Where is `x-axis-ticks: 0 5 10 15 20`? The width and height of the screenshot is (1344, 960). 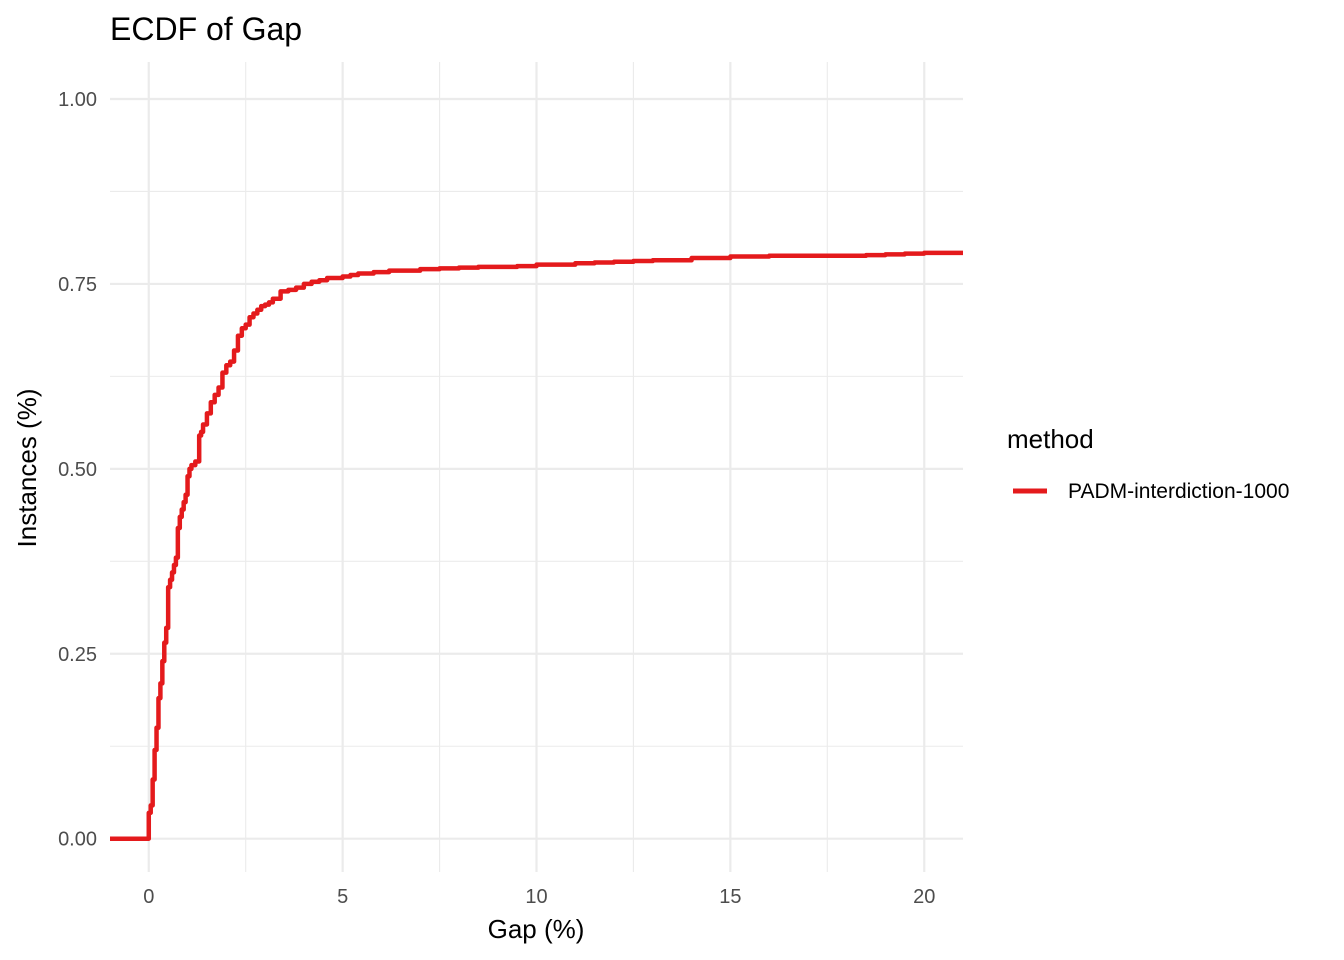
x-axis-ticks: 0 5 10 15 20 is located at coordinates (539, 897).